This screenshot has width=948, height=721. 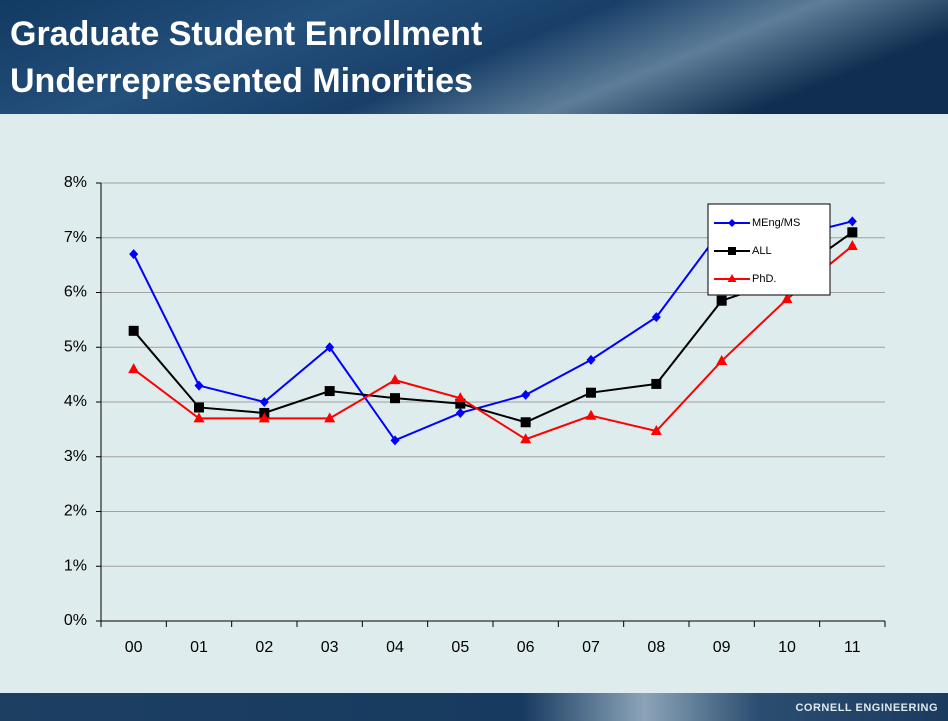 I want to click on y-tick-label: 8%, so click(x=75, y=182).